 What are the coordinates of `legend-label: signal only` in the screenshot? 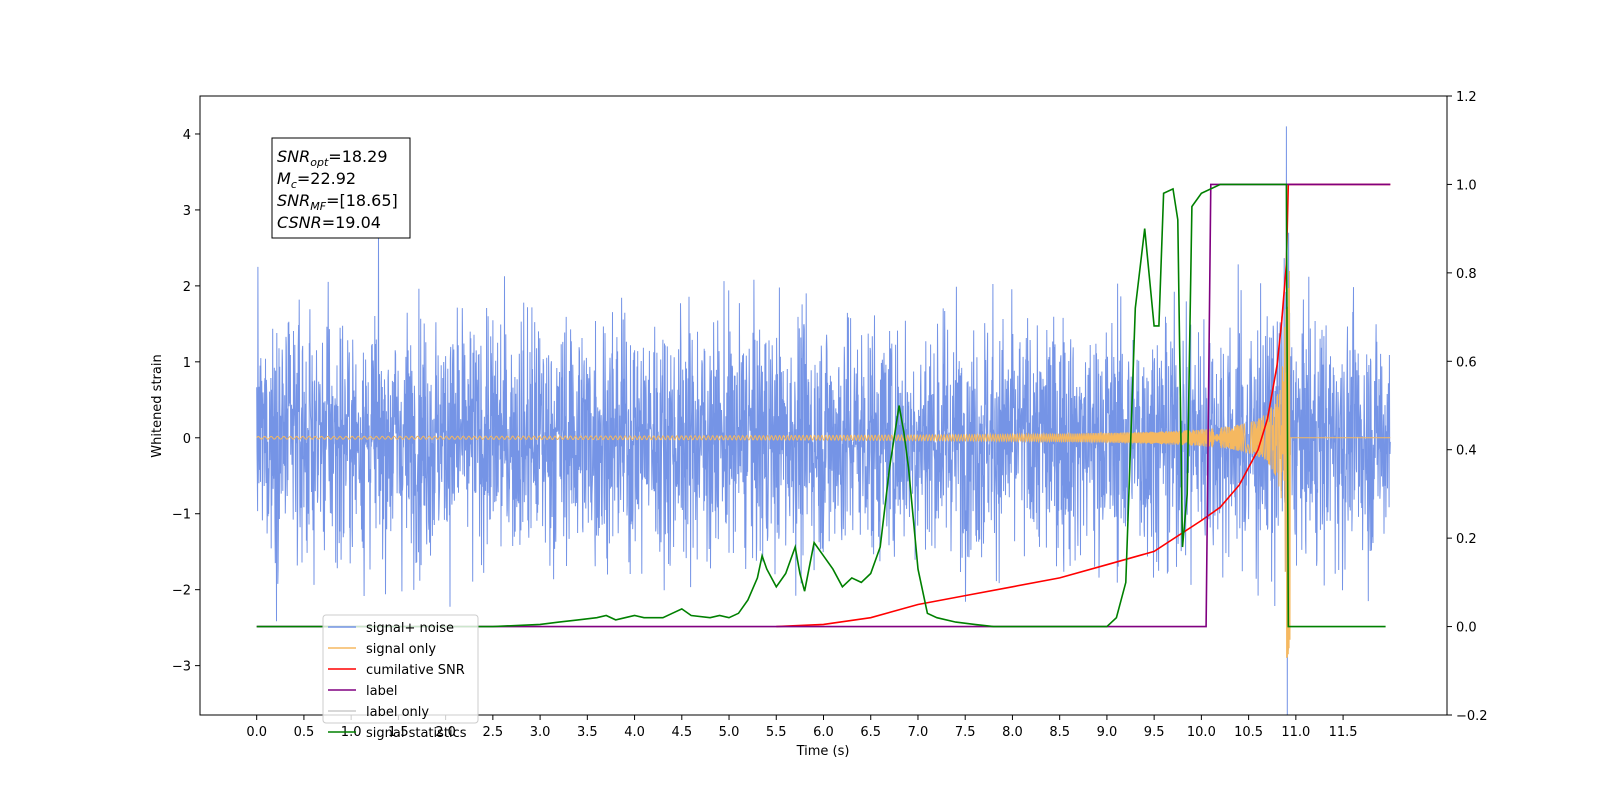 It's located at (401, 649).